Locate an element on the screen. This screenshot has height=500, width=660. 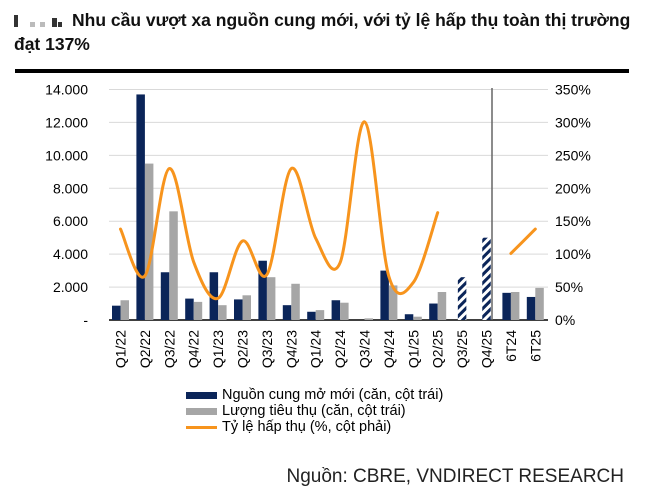
right-axis-tick: 250% is located at coordinates (573, 155).